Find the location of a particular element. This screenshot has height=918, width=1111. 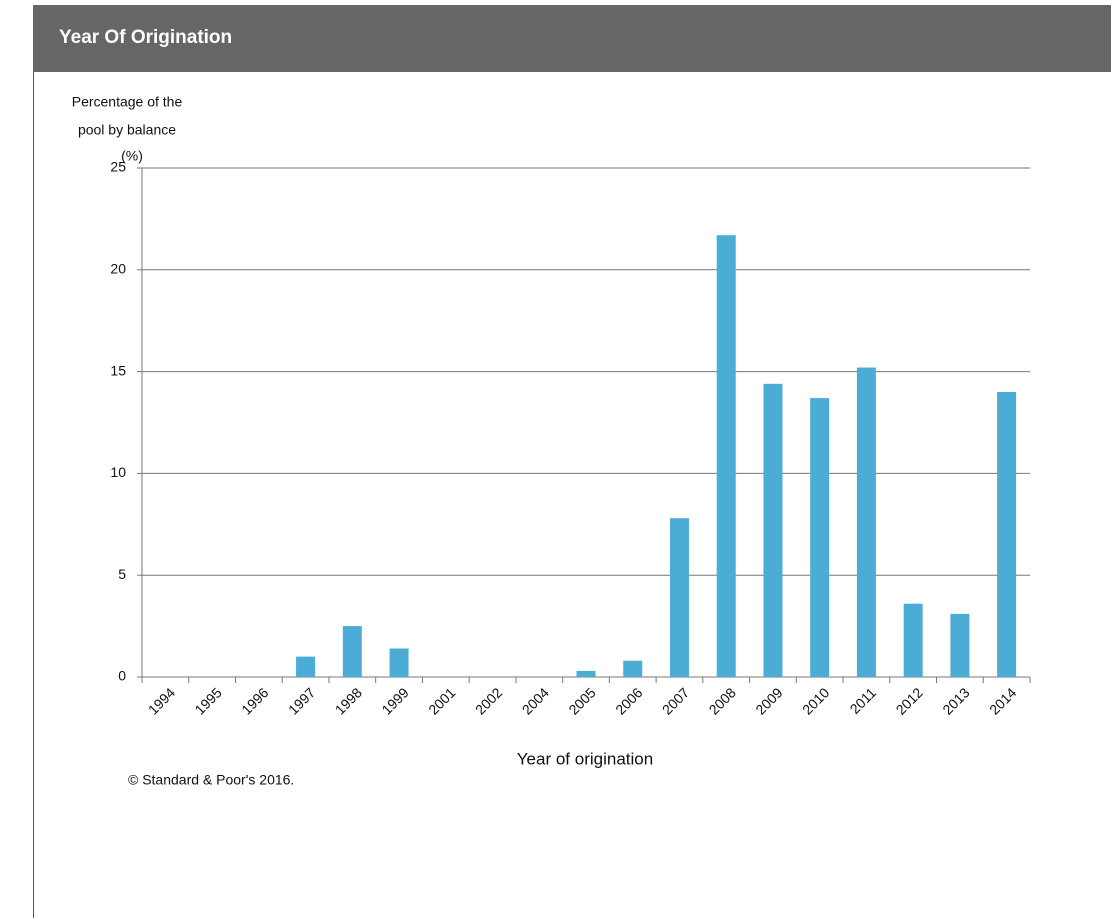

x-tick-label: 2011 is located at coordinates (863, 700).